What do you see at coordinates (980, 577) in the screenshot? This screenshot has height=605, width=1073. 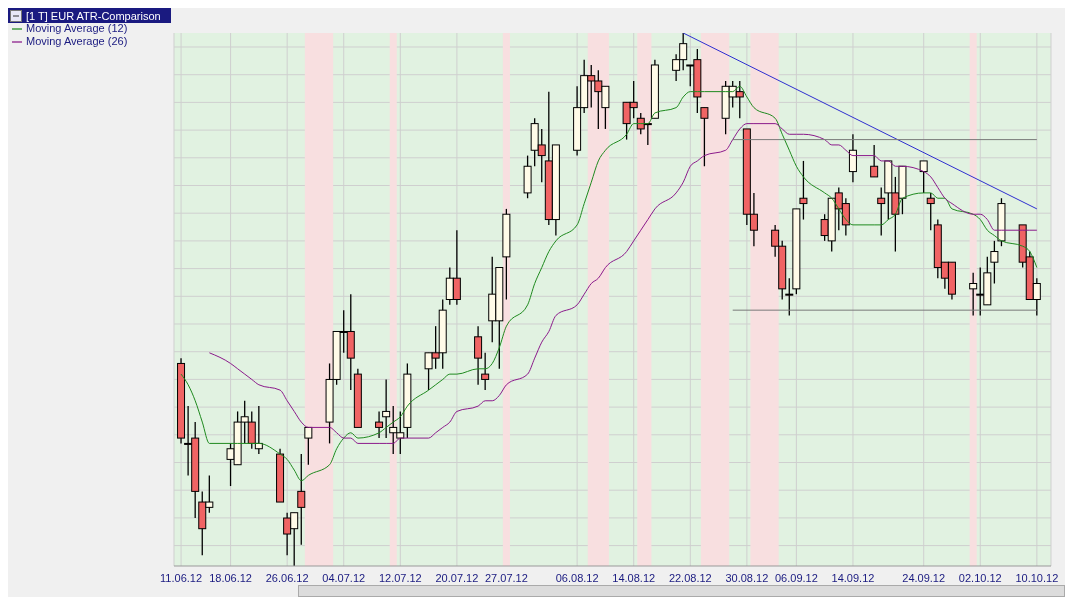 I see `x-tick-label: 02.10.12` at bounding box center [980, 577].